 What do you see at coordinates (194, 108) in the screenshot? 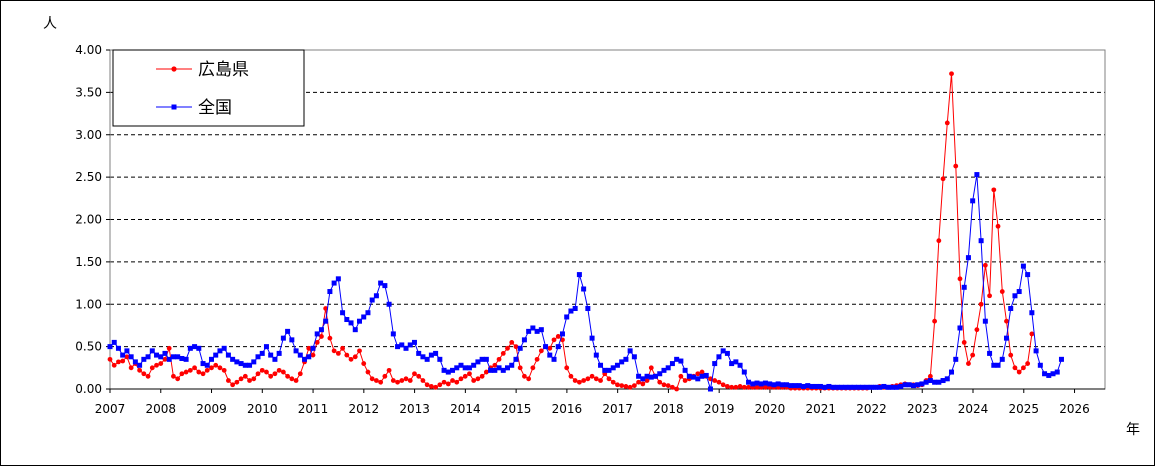
I see `legend-item: 全国` at bounding box center [194, 108].